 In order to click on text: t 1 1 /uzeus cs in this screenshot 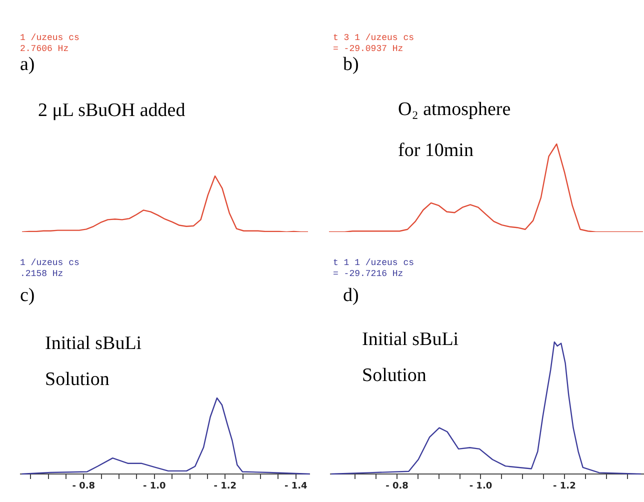, I will do `click(373, 263)`.